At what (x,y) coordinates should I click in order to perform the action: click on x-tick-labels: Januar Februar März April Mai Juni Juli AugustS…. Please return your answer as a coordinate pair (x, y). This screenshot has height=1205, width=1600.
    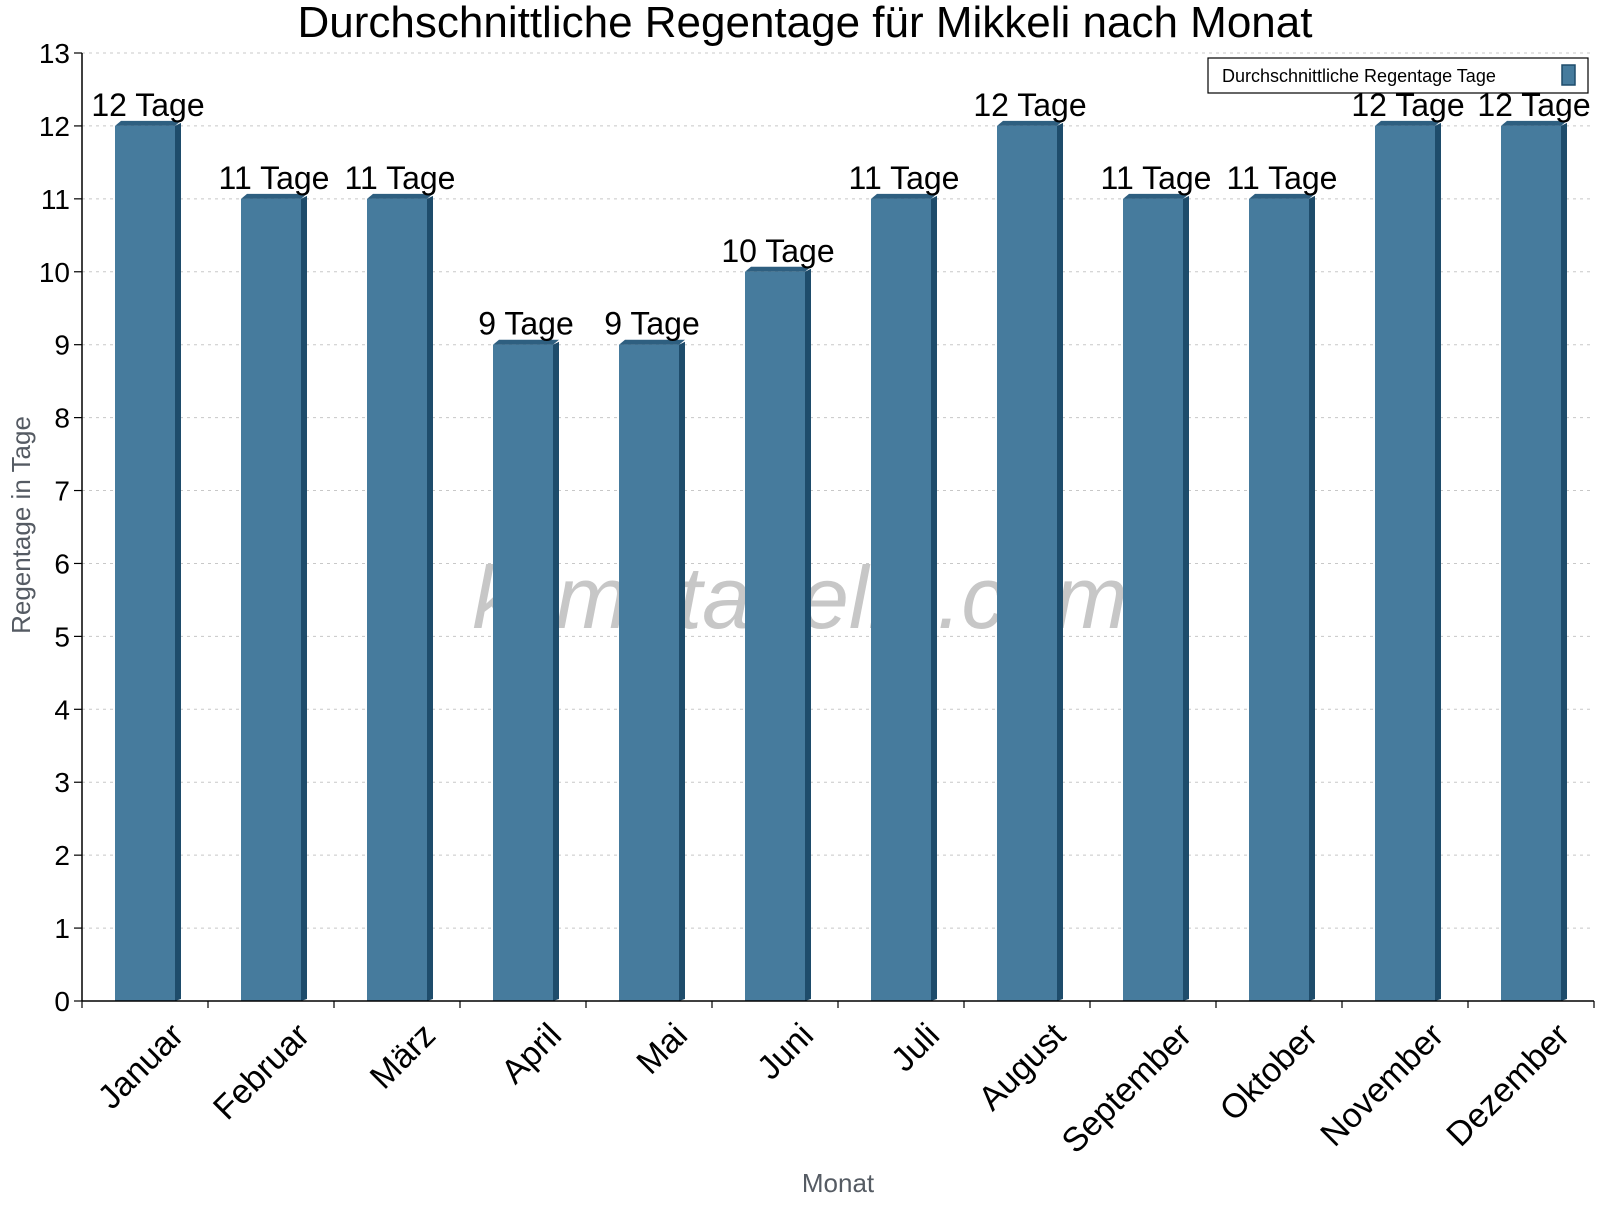
    Looking at the image, I should click on (834, 1088).